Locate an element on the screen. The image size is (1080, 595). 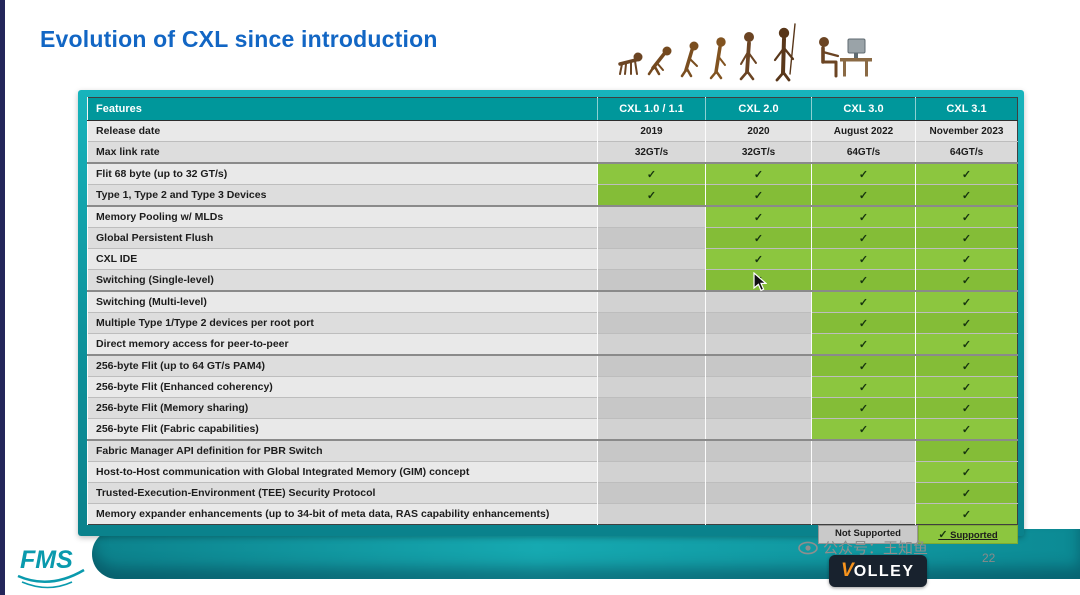
table-row: 256-byte Flit (up to 64 GT/s PAM4) ✓ ✓ is located at coordinates (552, 365).